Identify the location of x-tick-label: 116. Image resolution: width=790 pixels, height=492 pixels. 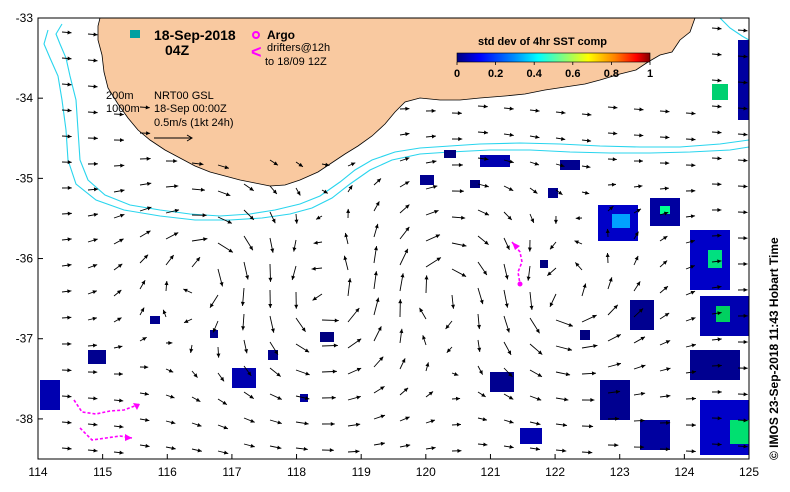
(167, 472).